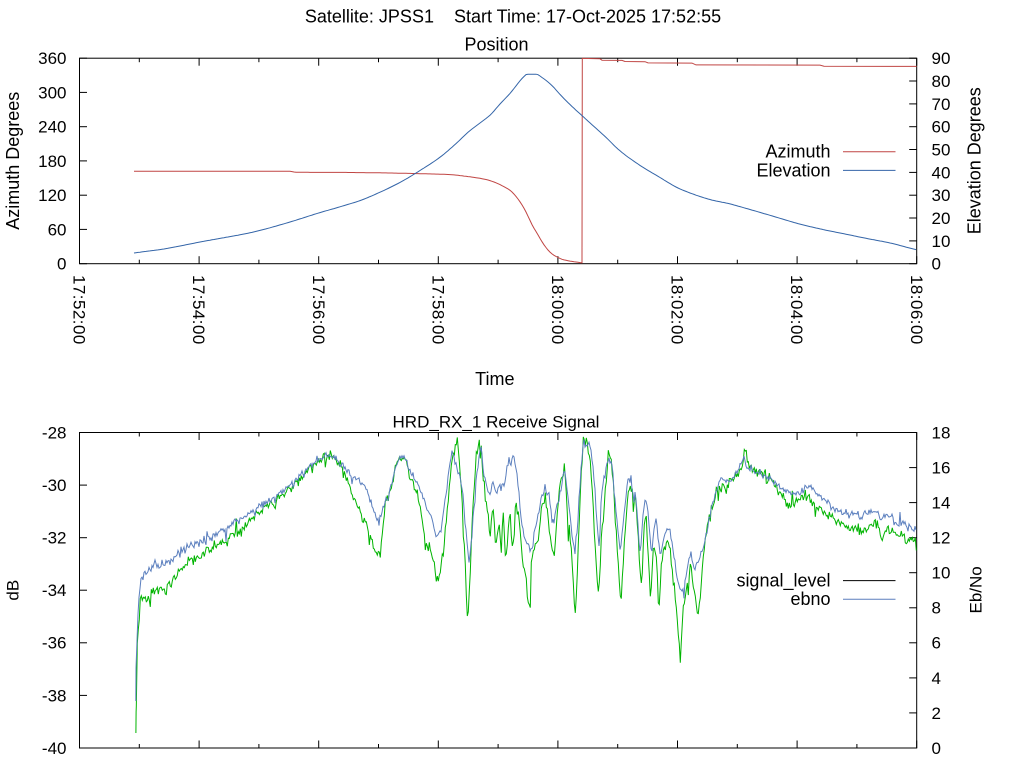 The width and height of the screenshot is (1024, 768). I want to click on svg-text: Elevation, so click(793, 170).